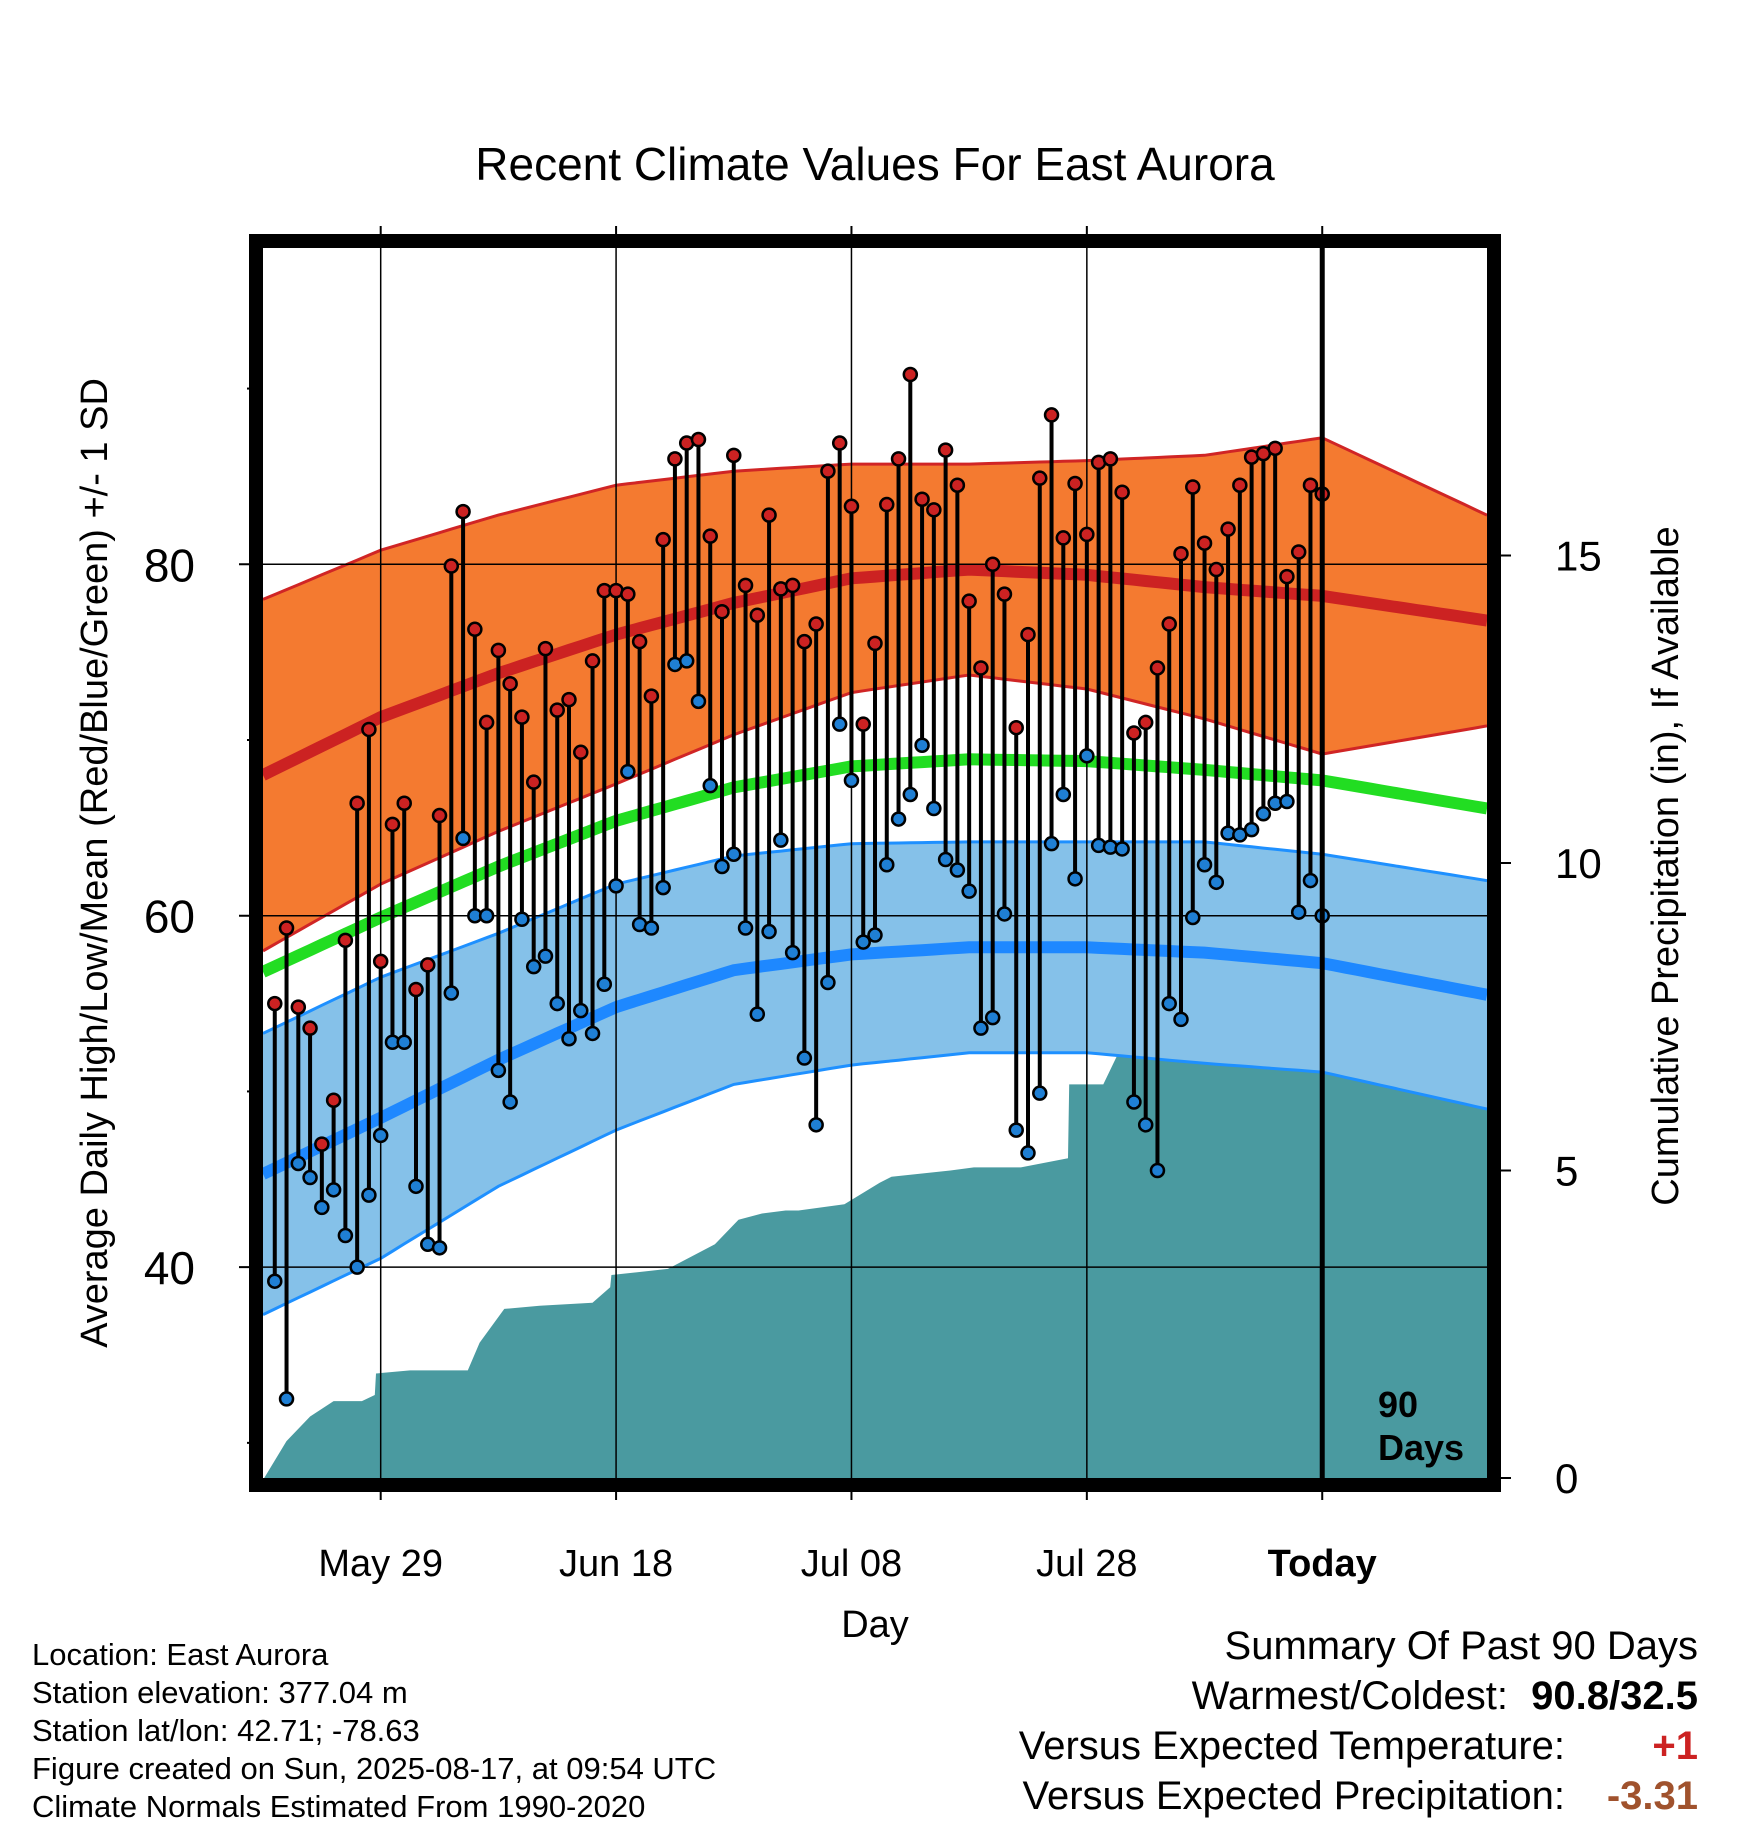 The height and width of the screenshot is (1828, 1748). What do you see at coordinates (1675, 1746) in the screenshot?
I see `versus-temperature-value: +1` at bounding box center [1675, 1746].